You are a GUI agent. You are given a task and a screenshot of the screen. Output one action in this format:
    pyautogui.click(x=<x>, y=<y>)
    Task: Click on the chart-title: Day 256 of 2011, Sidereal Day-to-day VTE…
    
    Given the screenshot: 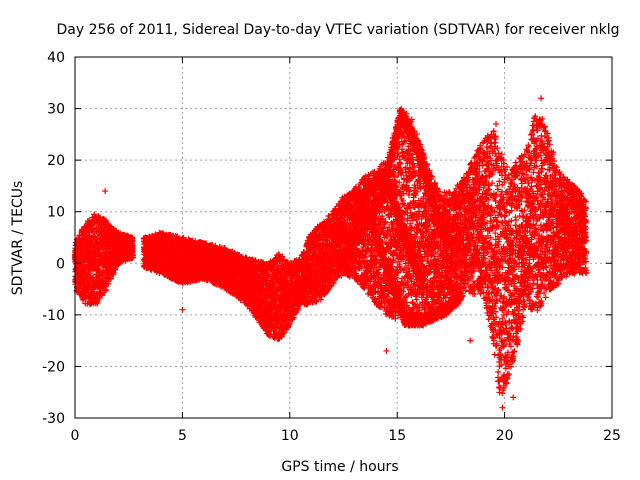 What is the action you would take?
    pyautogui.click(x=338, y=30)
    